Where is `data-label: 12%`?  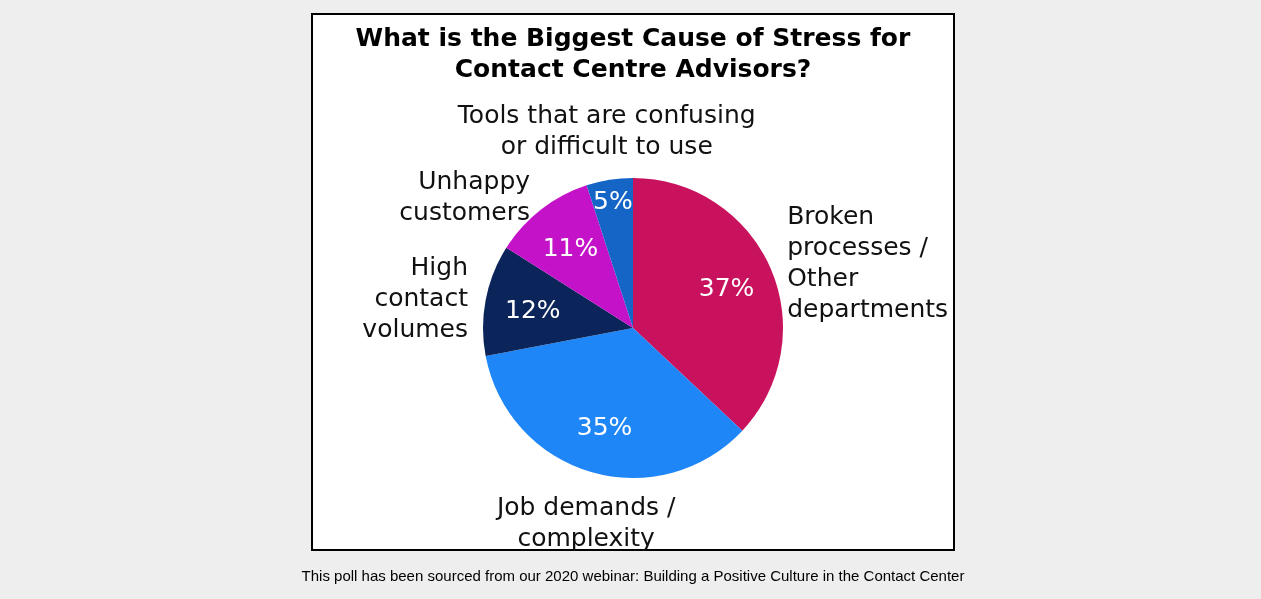 data-label: 12% is located at coordinates (533, 309).